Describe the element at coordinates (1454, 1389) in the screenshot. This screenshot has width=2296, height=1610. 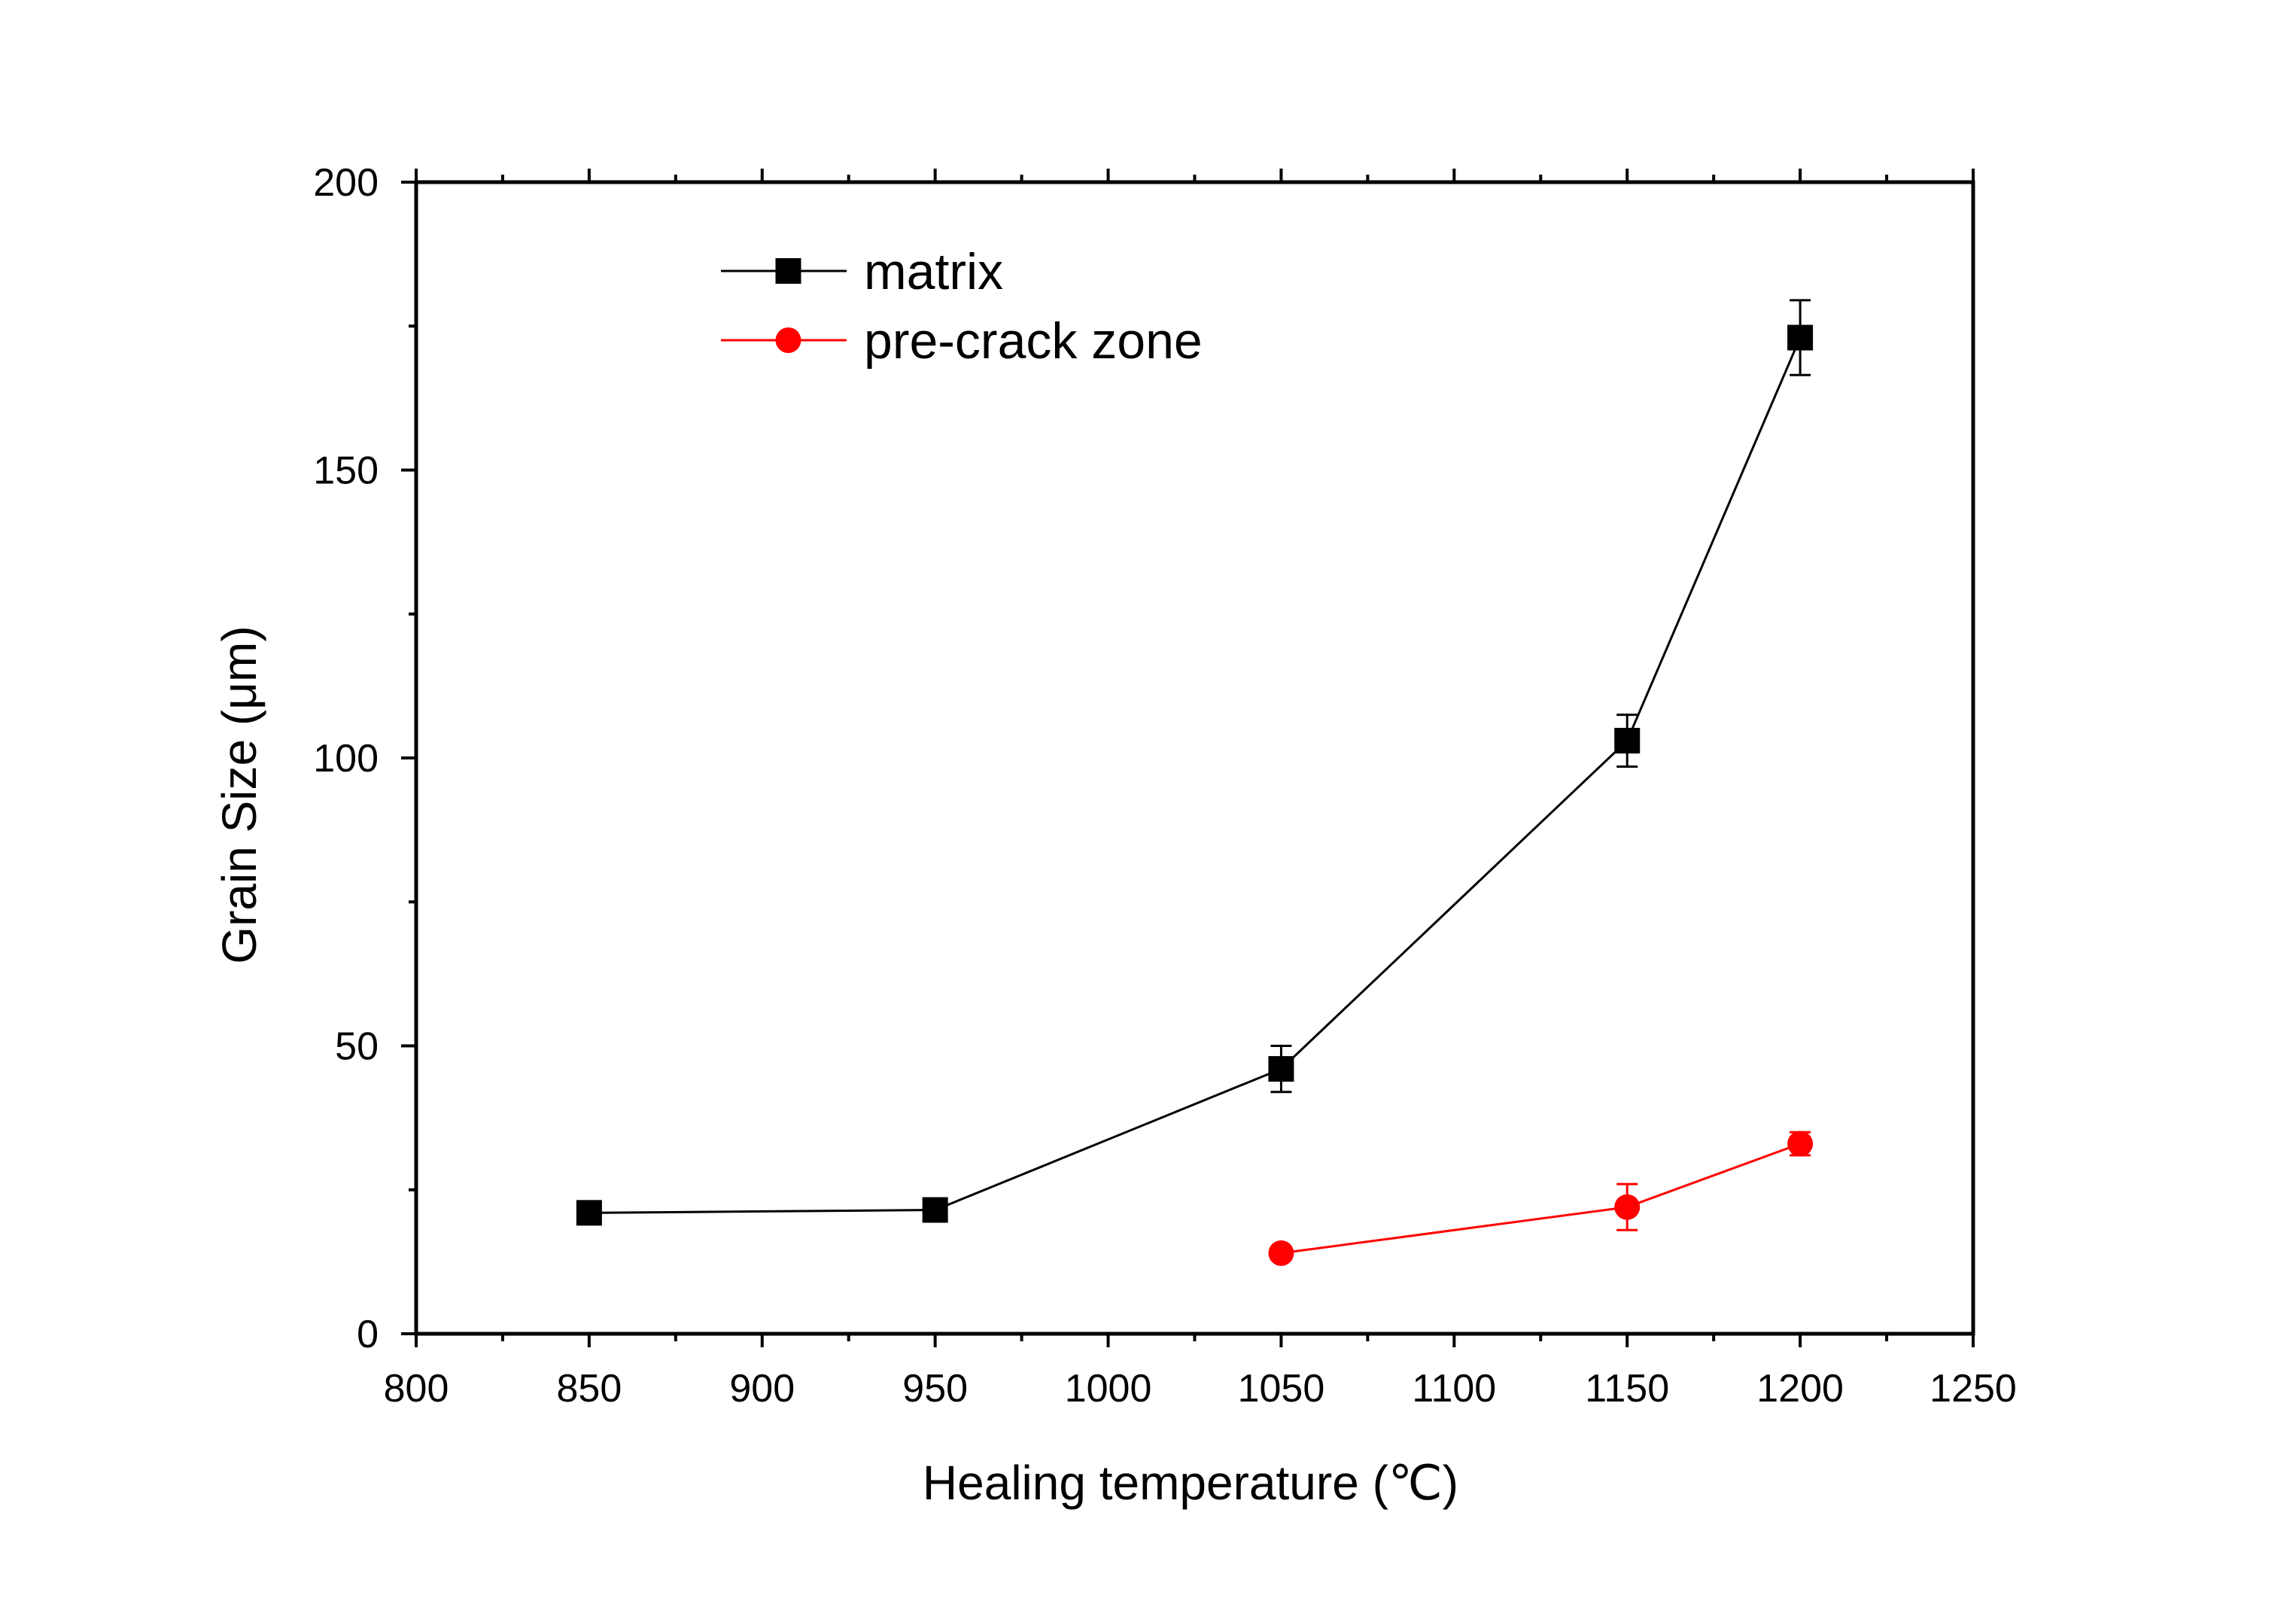
I see `x-tick-label: 1100` at that location.